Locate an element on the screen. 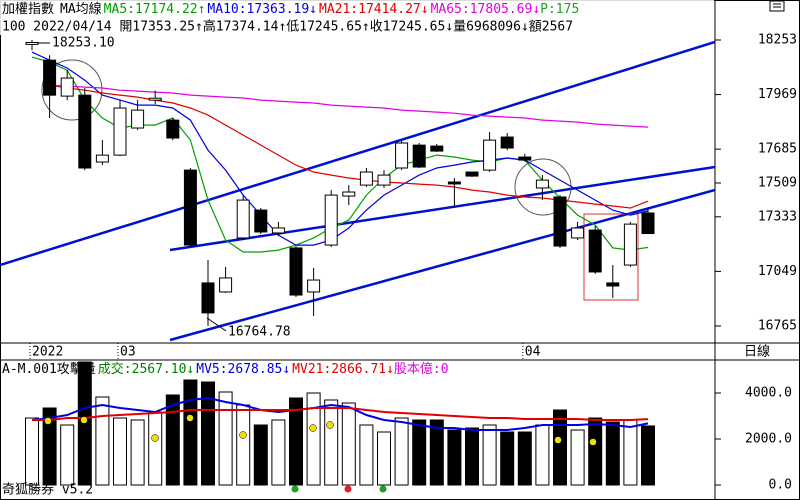  menu-icon is located at coordinates (777, 6).